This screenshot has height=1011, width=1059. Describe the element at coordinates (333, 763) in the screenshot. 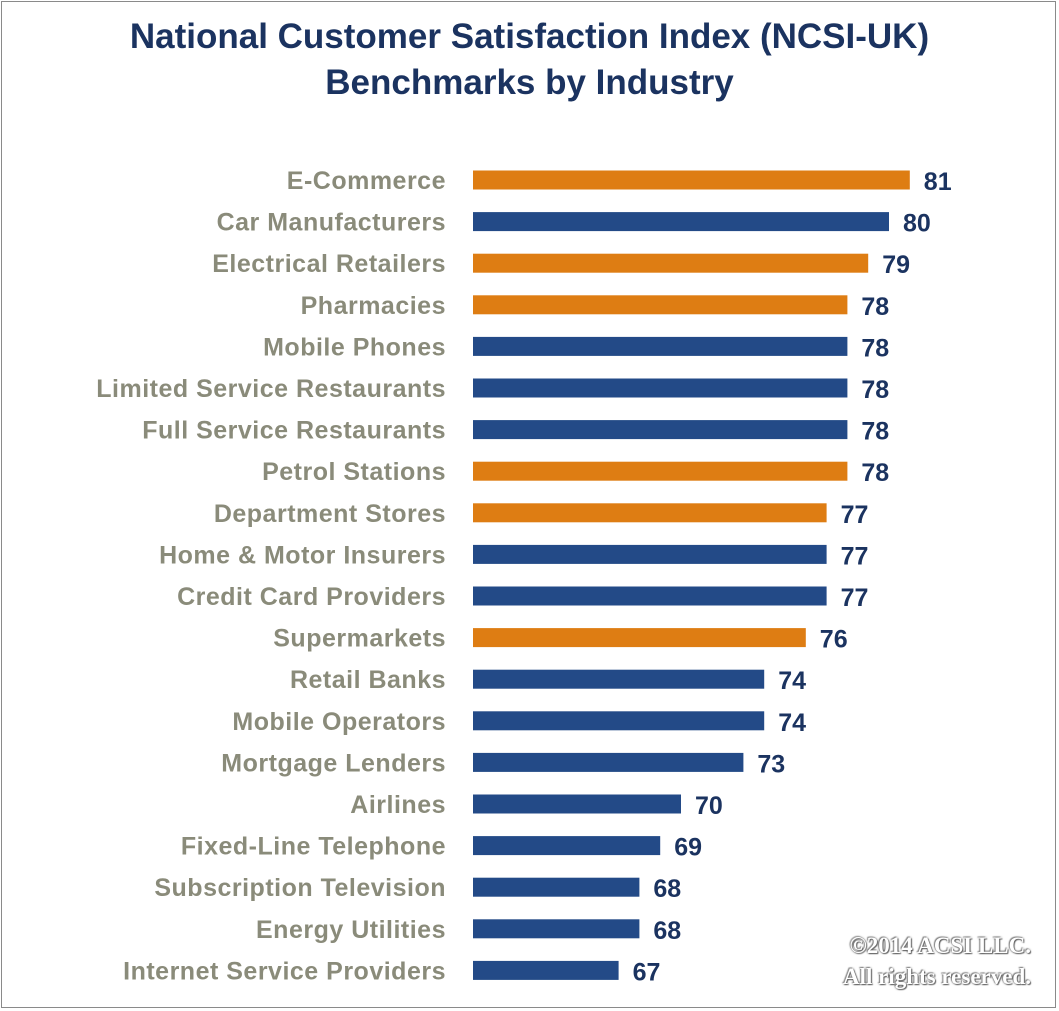

I see `category-label: Mortgage Lenders` at that location.